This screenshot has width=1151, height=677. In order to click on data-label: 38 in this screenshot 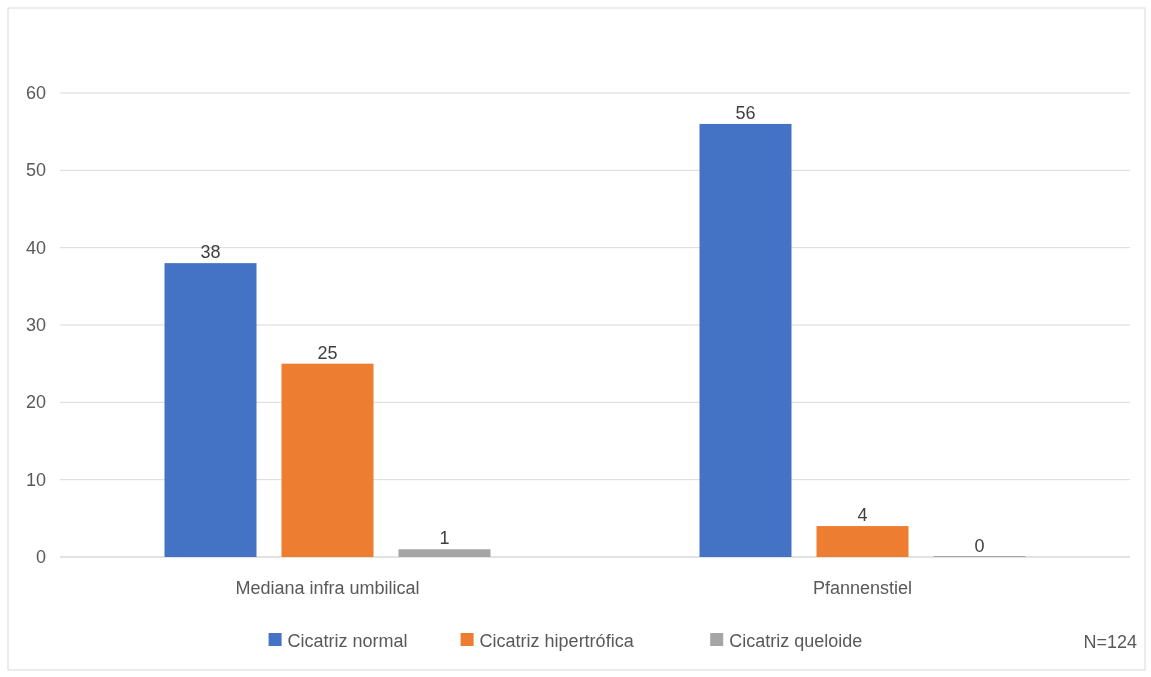, I will do `click(210, 252)`.